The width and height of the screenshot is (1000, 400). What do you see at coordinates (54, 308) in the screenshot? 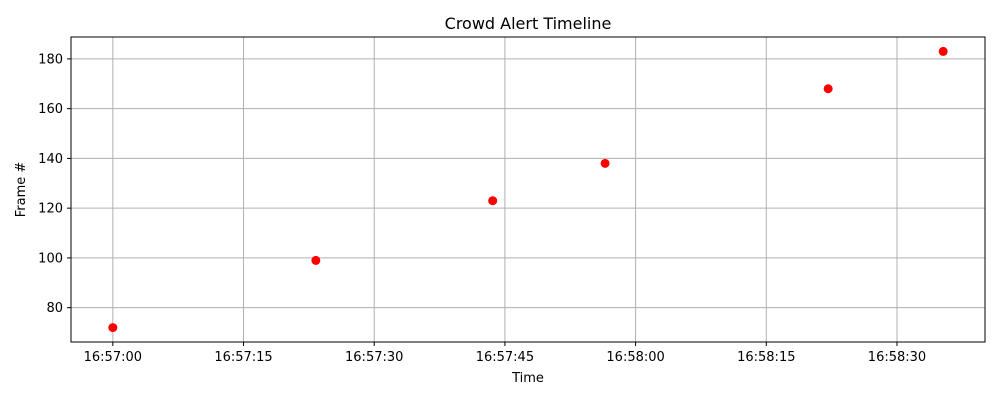
I see `y-tick-label: 80` at bounding box center [54, 308].